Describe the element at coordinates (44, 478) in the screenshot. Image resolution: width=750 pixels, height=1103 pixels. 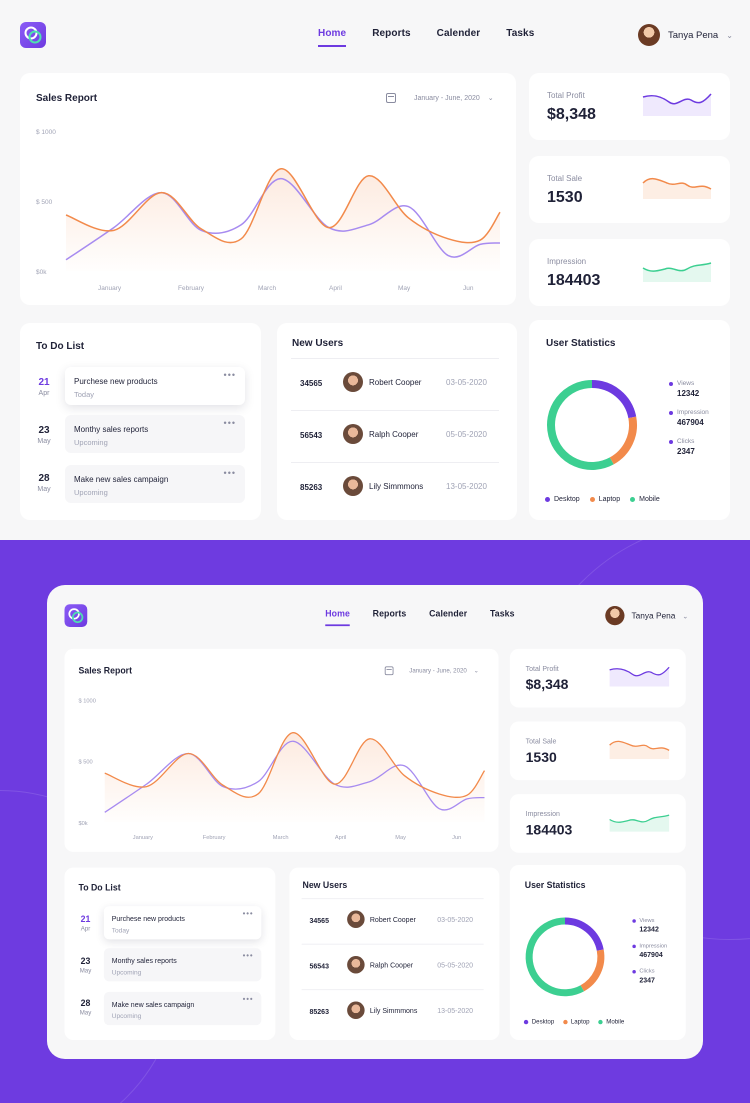
I see `todo-day: 28` at that location.